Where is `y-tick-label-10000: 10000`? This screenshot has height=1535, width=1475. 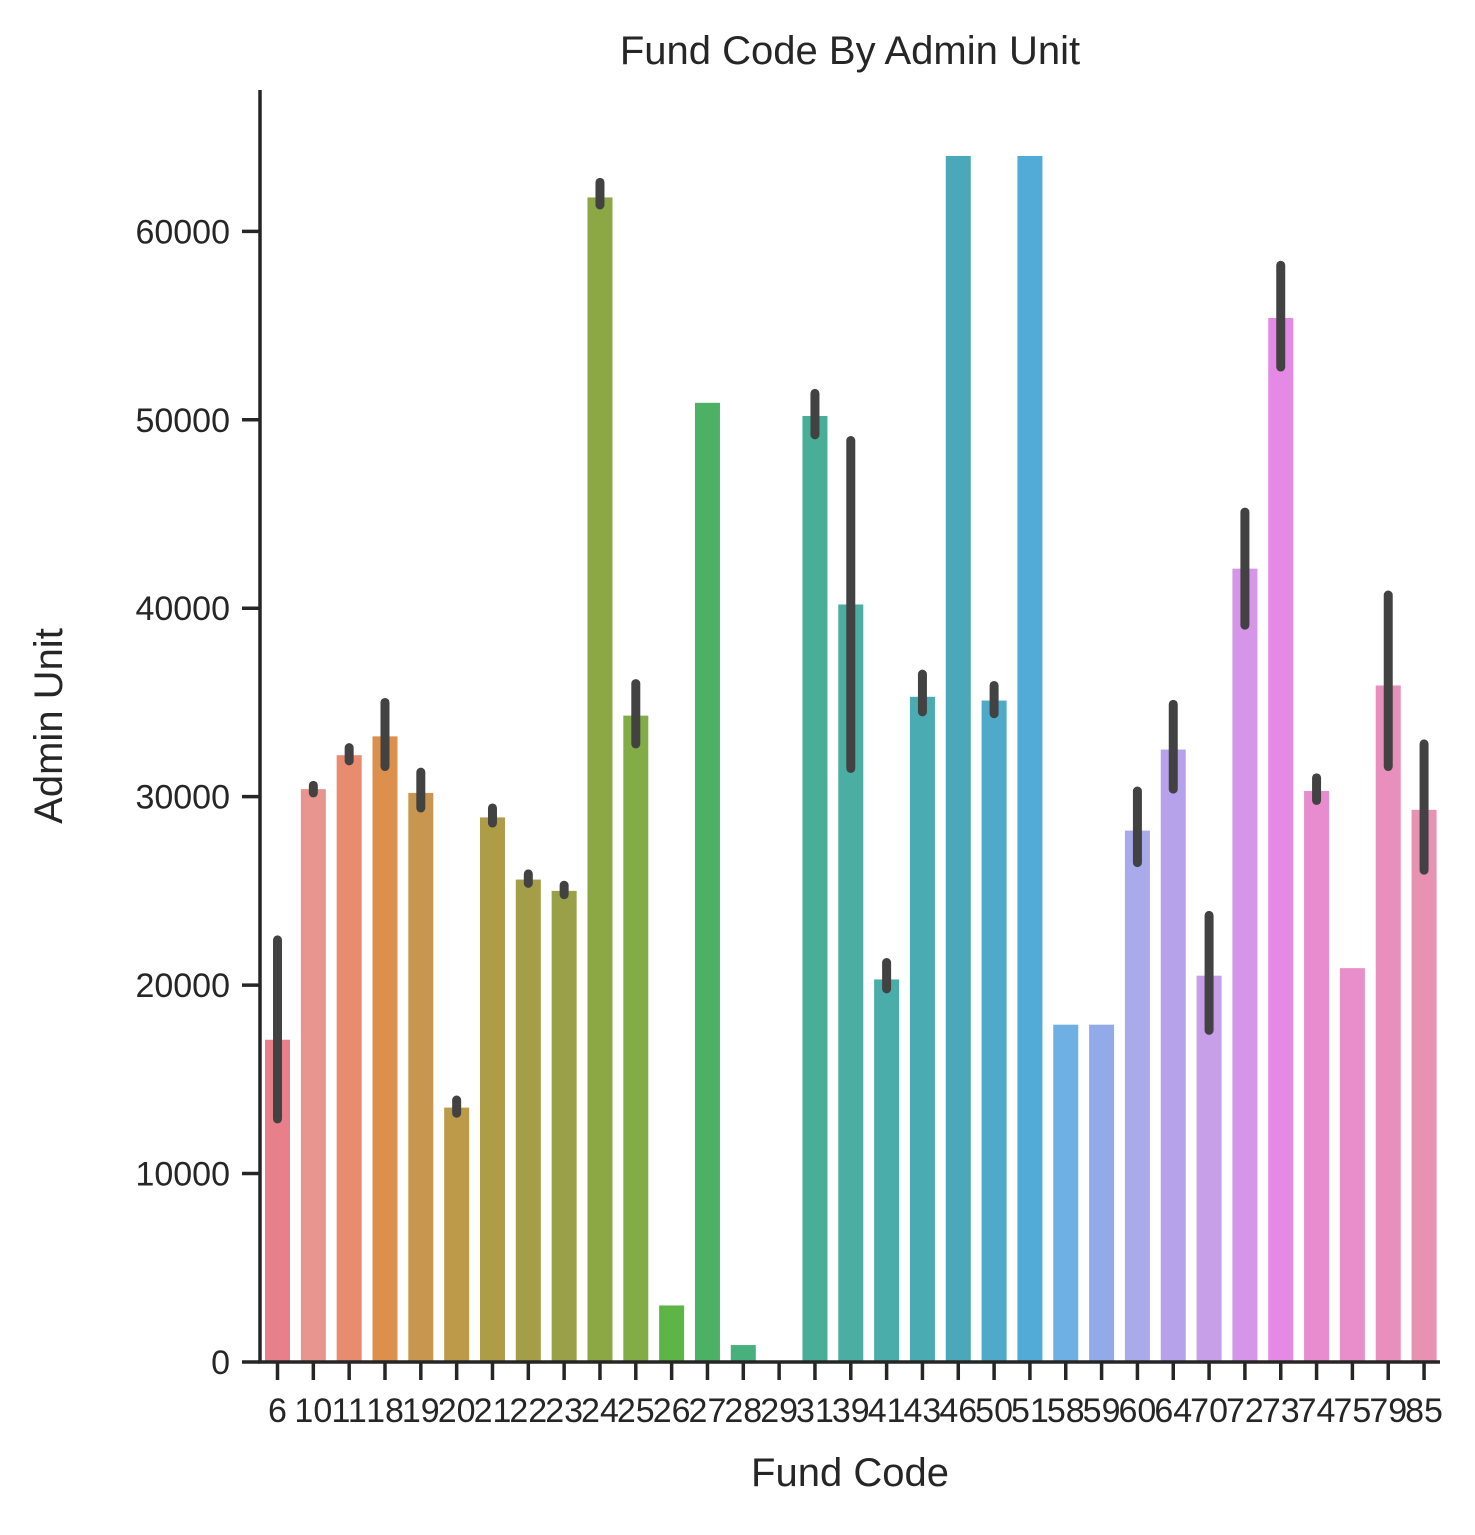
y-tick-label-10000: 10000 is located at coordinates (182, 1175).